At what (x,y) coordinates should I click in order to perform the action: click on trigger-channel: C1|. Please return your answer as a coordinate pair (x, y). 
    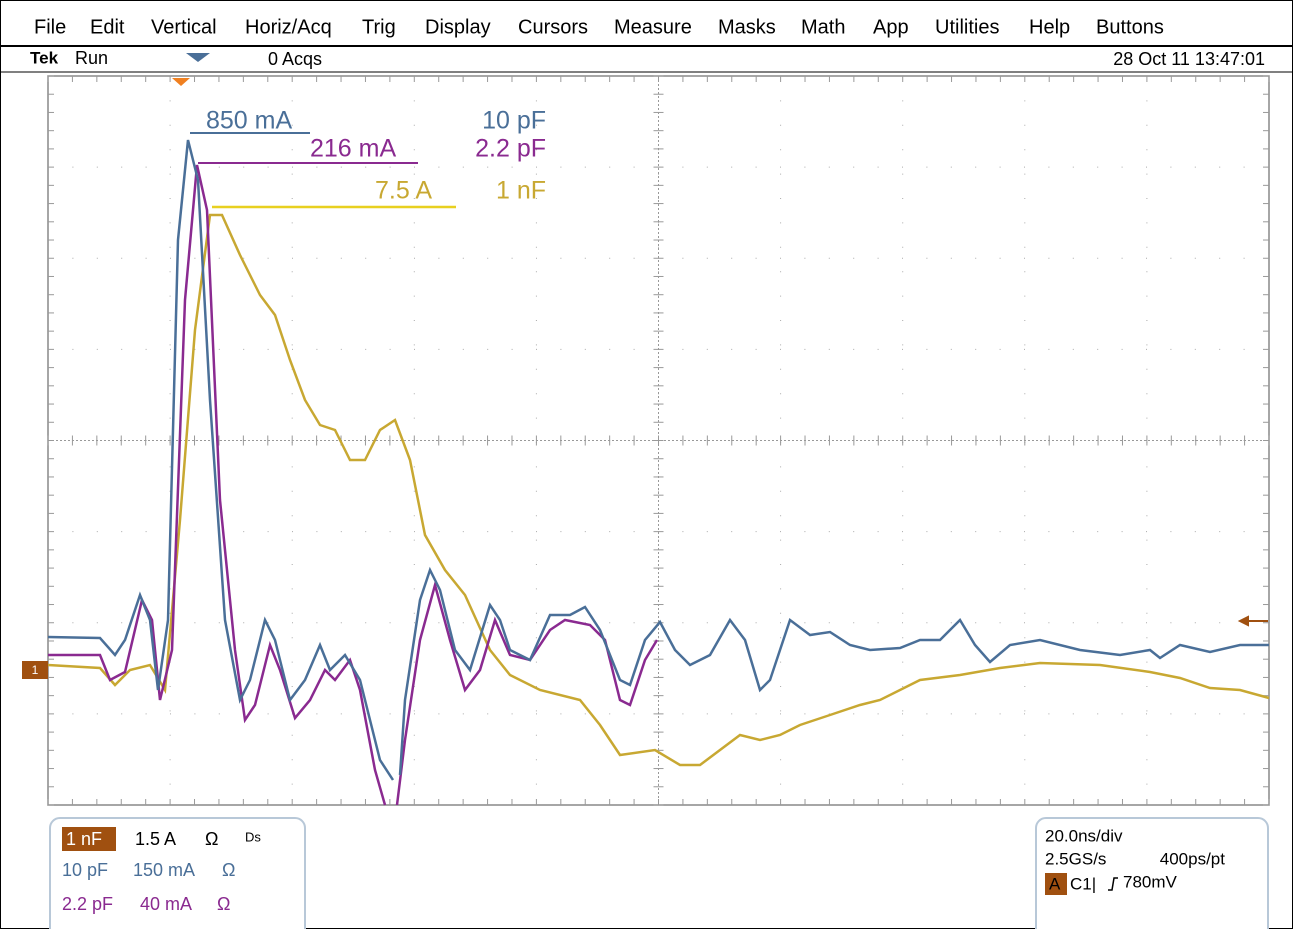
    Looking at the image, I should click on (1083, 883).